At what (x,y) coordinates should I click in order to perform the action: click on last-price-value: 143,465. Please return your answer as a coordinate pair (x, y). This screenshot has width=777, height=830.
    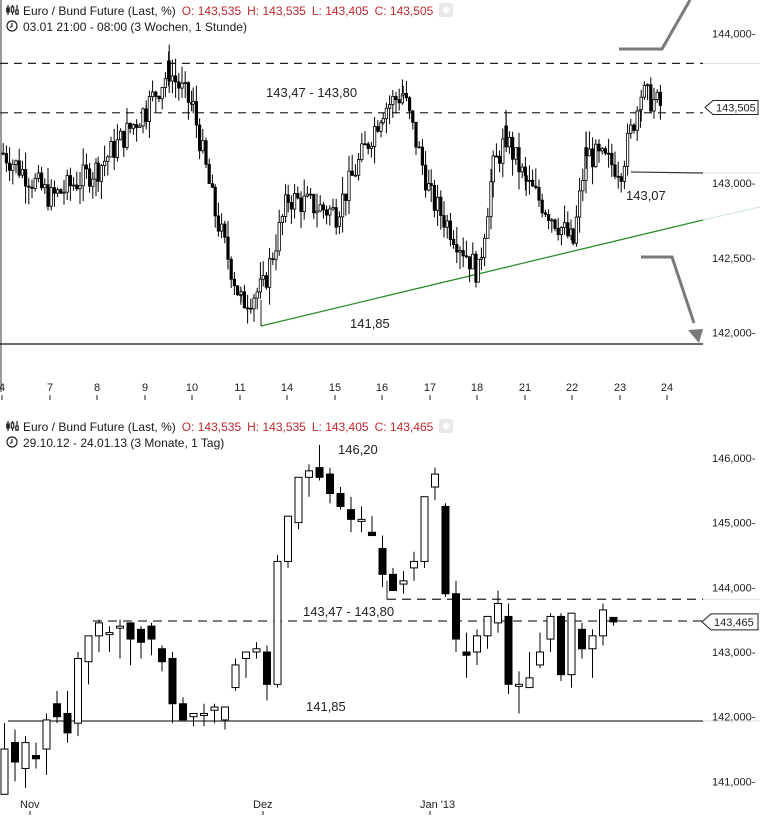
    Looking at the image, I should click on (734, 623).